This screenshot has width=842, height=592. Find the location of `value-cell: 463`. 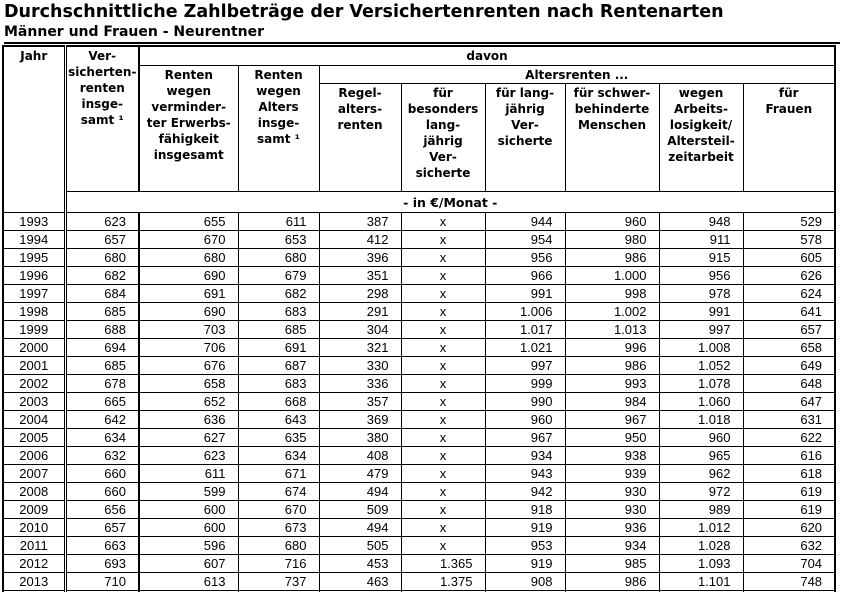

value-cell: 463 is located at coordinates (360, 581).